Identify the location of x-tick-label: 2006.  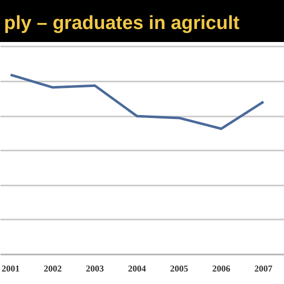
(221, 269).